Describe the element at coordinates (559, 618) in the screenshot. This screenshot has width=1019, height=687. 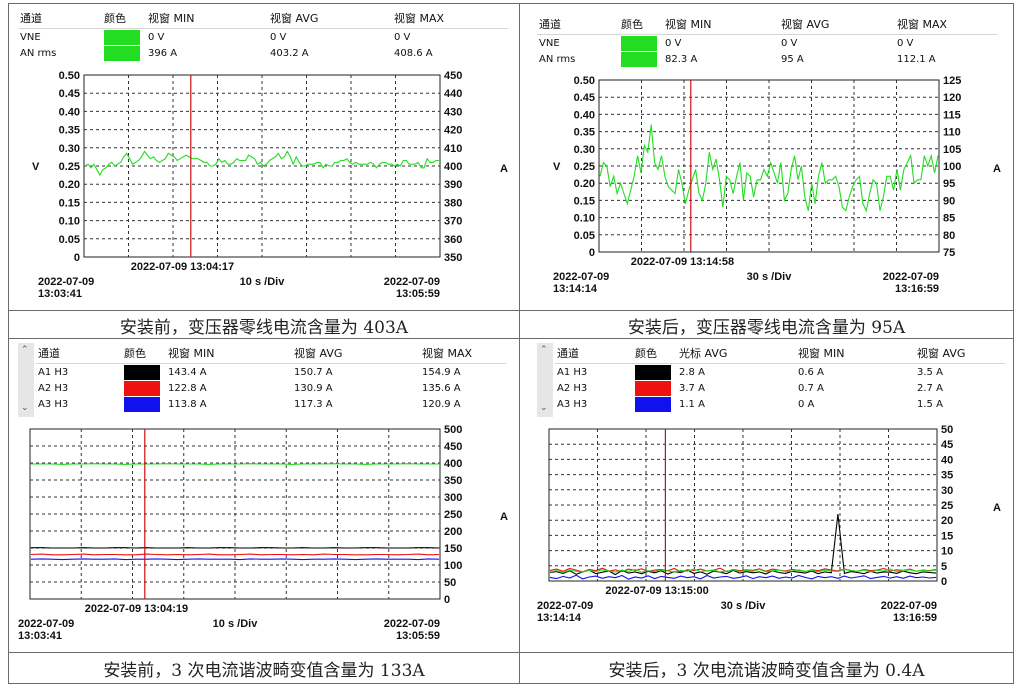
I see `start-time-label: 13:14:14` at that location.